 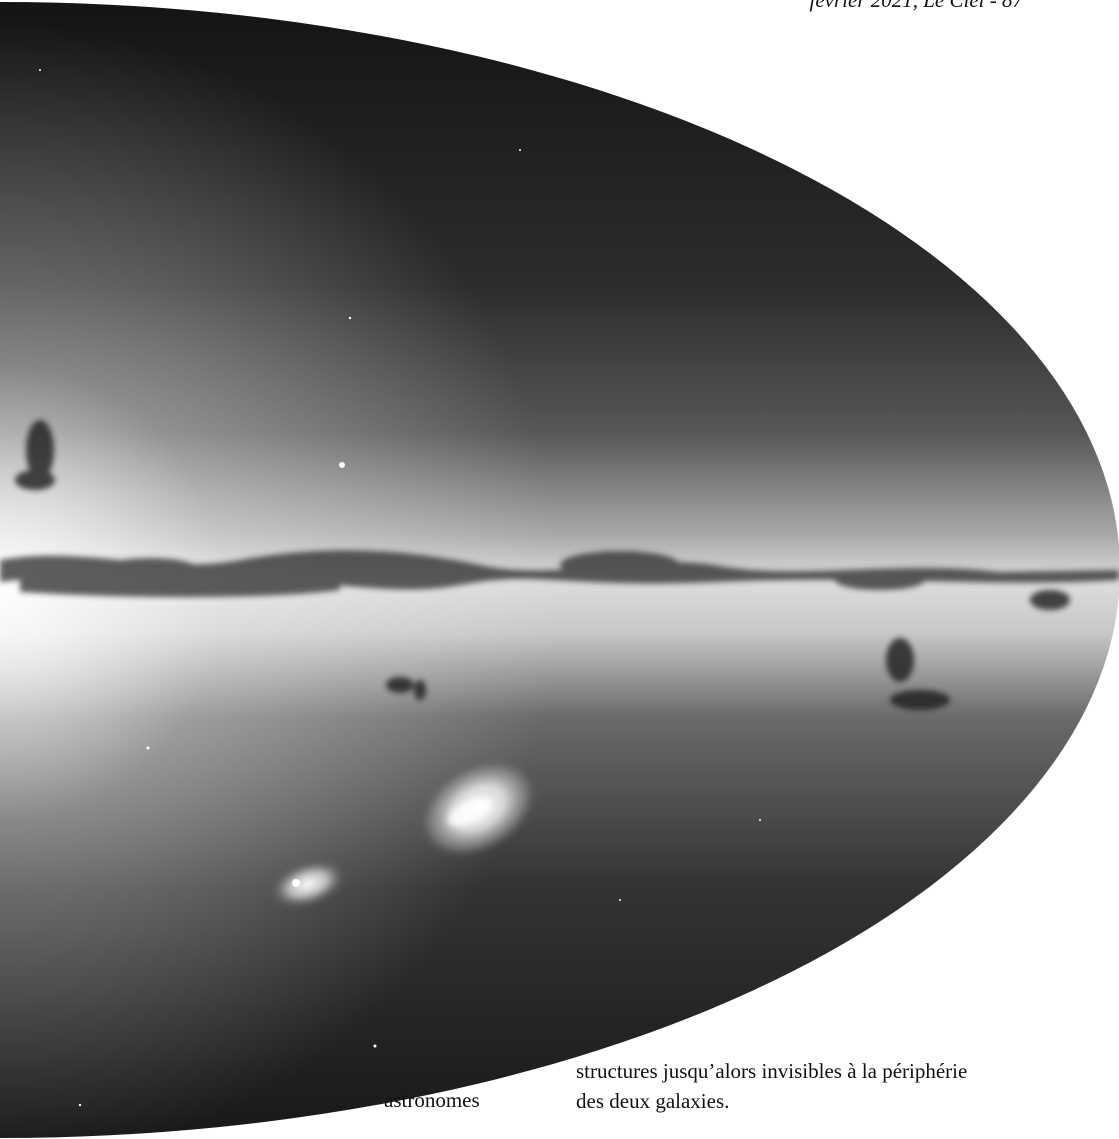 I want to click on text-fragment: astronomes, so click(x=432, y=1100).